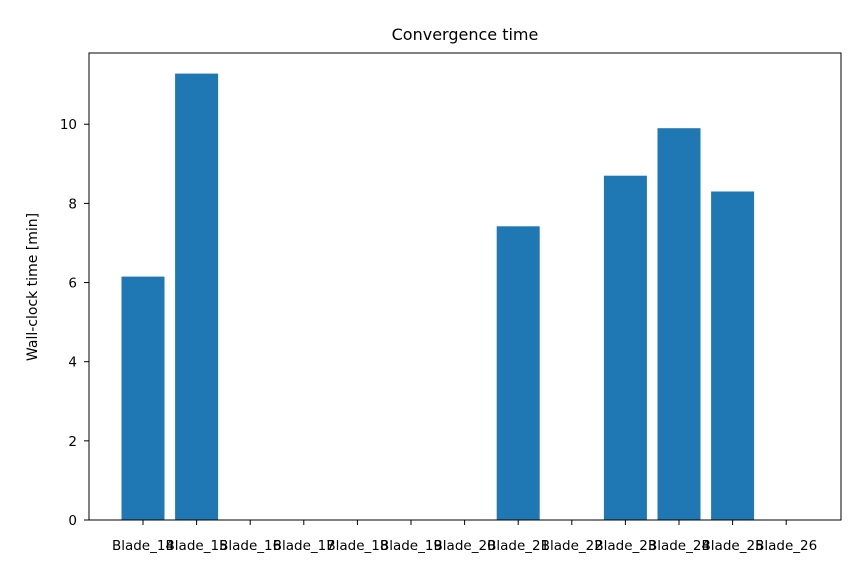 The width and height of the screenshot is (864, 576). I want to click on x-tick-label: Blade_24, so click(679, 546).